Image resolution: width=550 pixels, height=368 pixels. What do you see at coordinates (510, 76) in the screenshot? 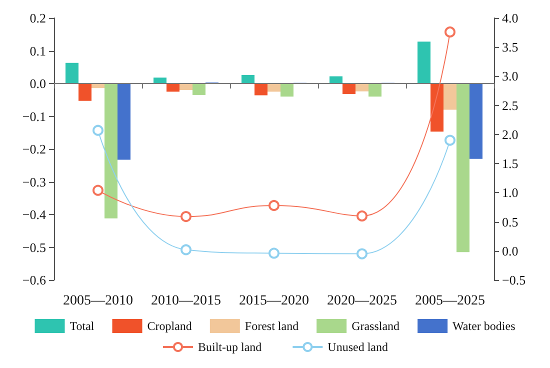
I see `y2-tick-label: 3.0` at bounding box center [510, 76].